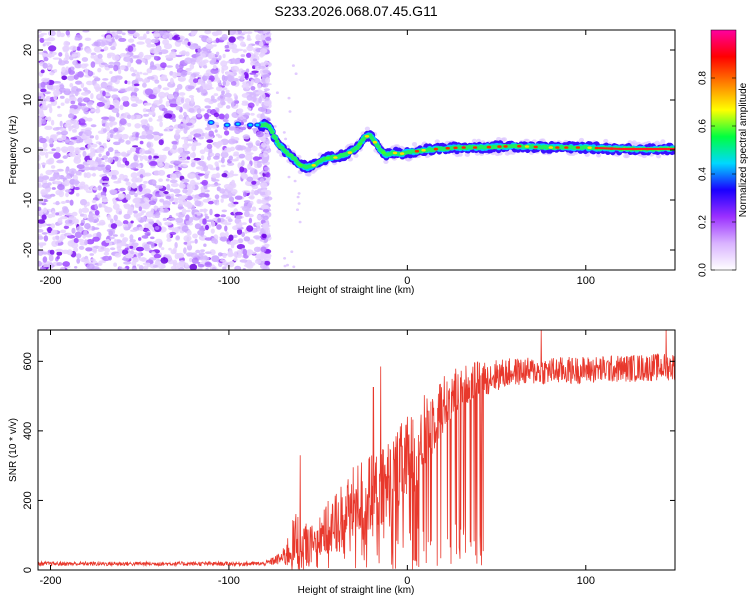  I want to click on ridge-cell, so click(227, 125).